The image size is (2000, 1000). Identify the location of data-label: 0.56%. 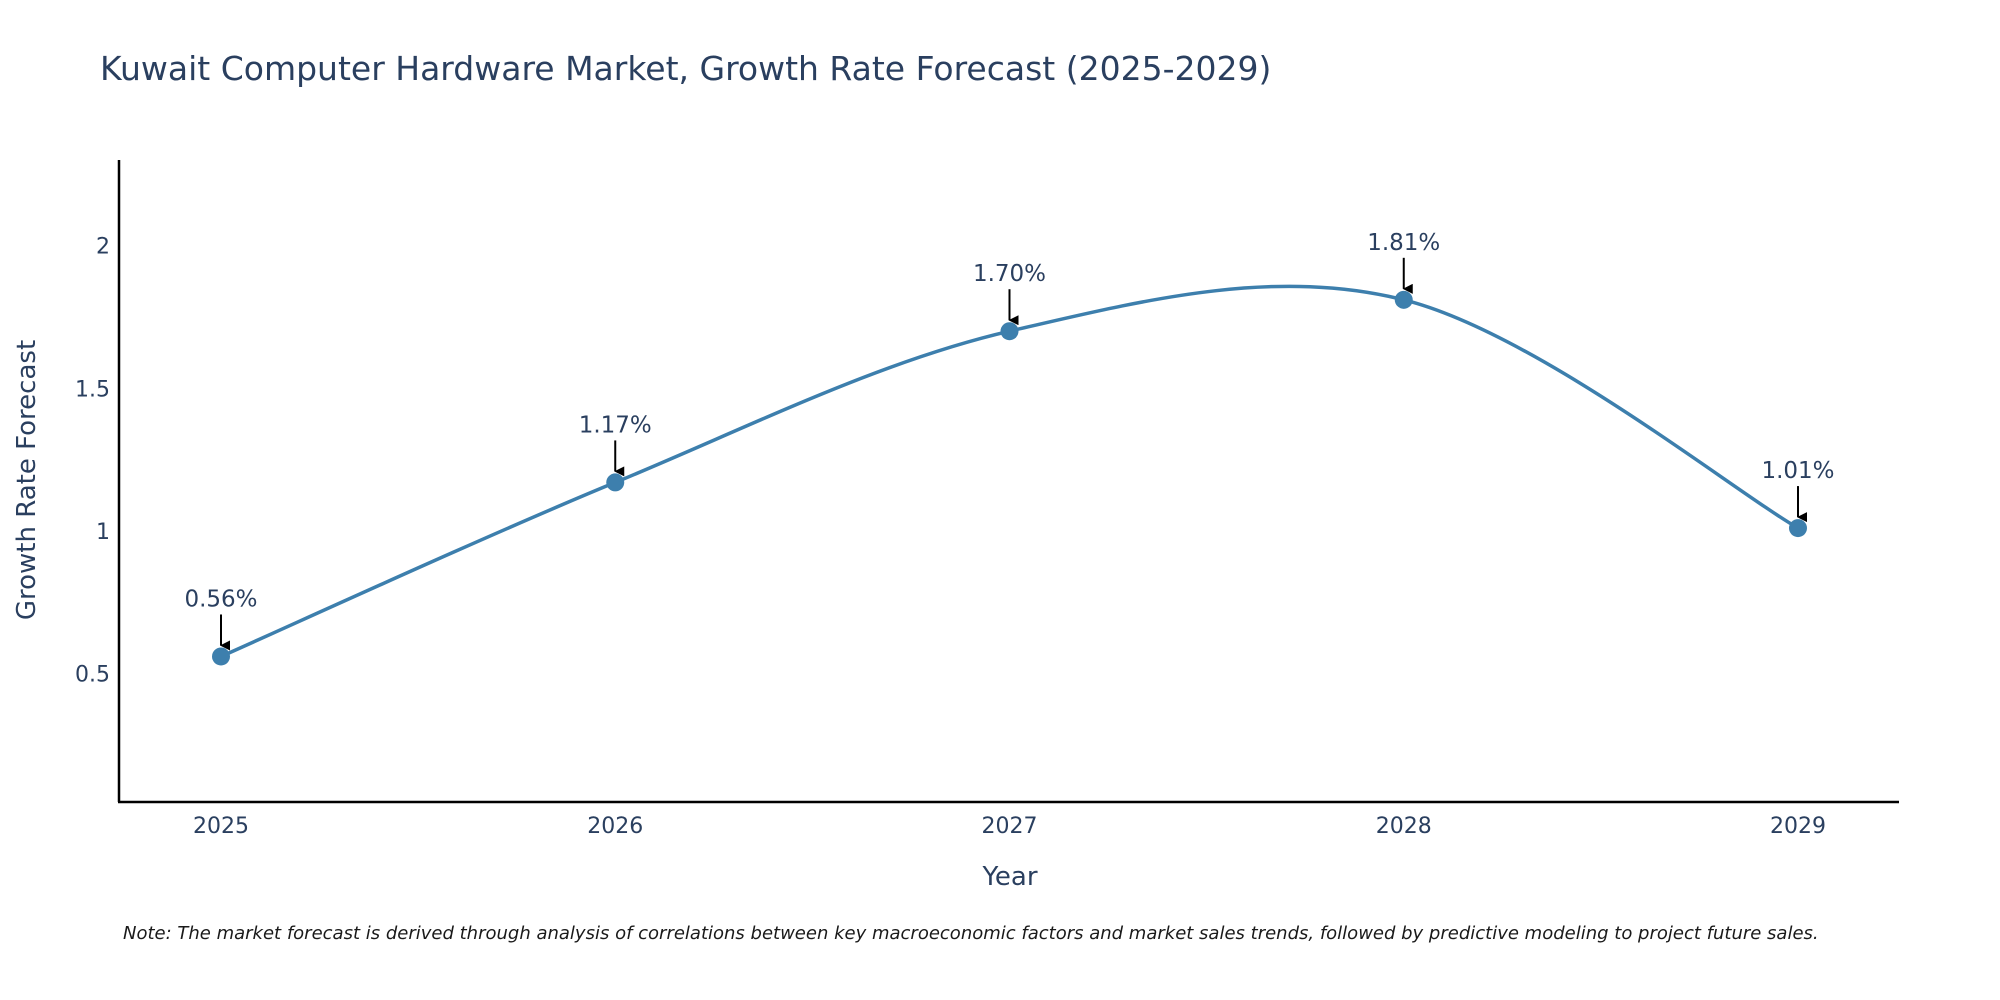
(220, 599).